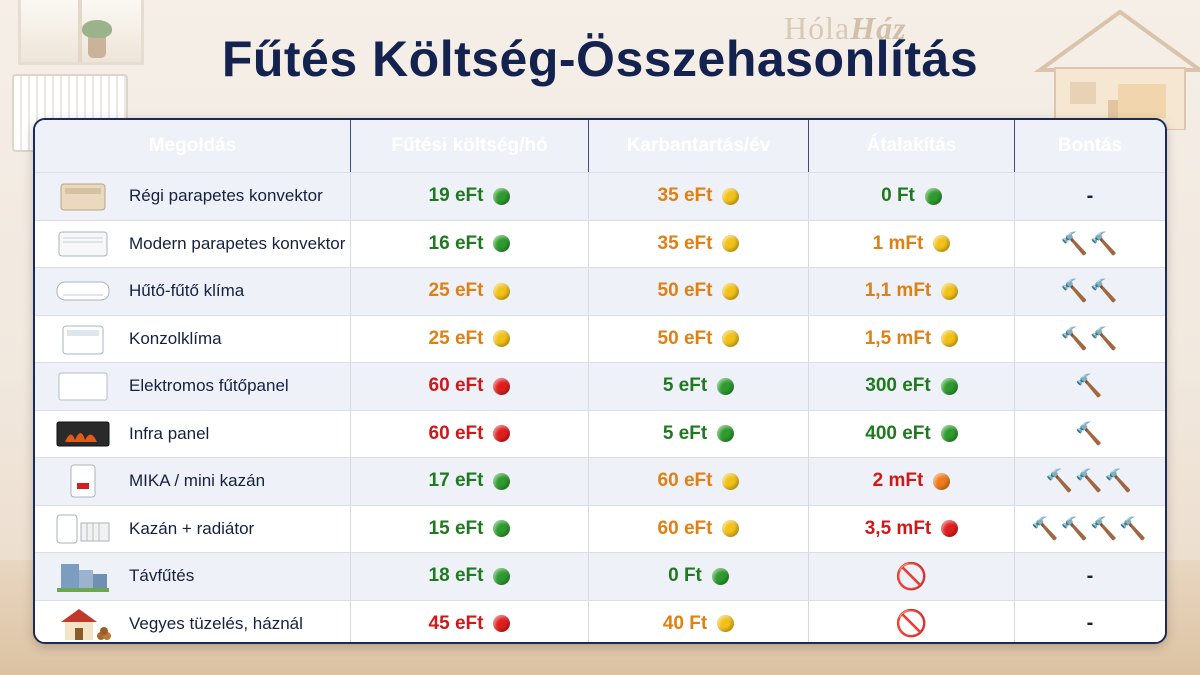  I want to click on hammer-icons: 🔨, so click(1090, 433).